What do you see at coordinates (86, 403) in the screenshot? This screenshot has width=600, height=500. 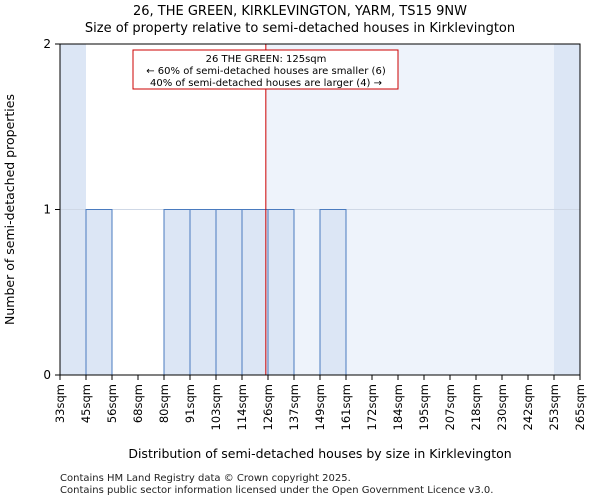 I see `x-tick-label: 45sqm` at bounding box center [86, 403].